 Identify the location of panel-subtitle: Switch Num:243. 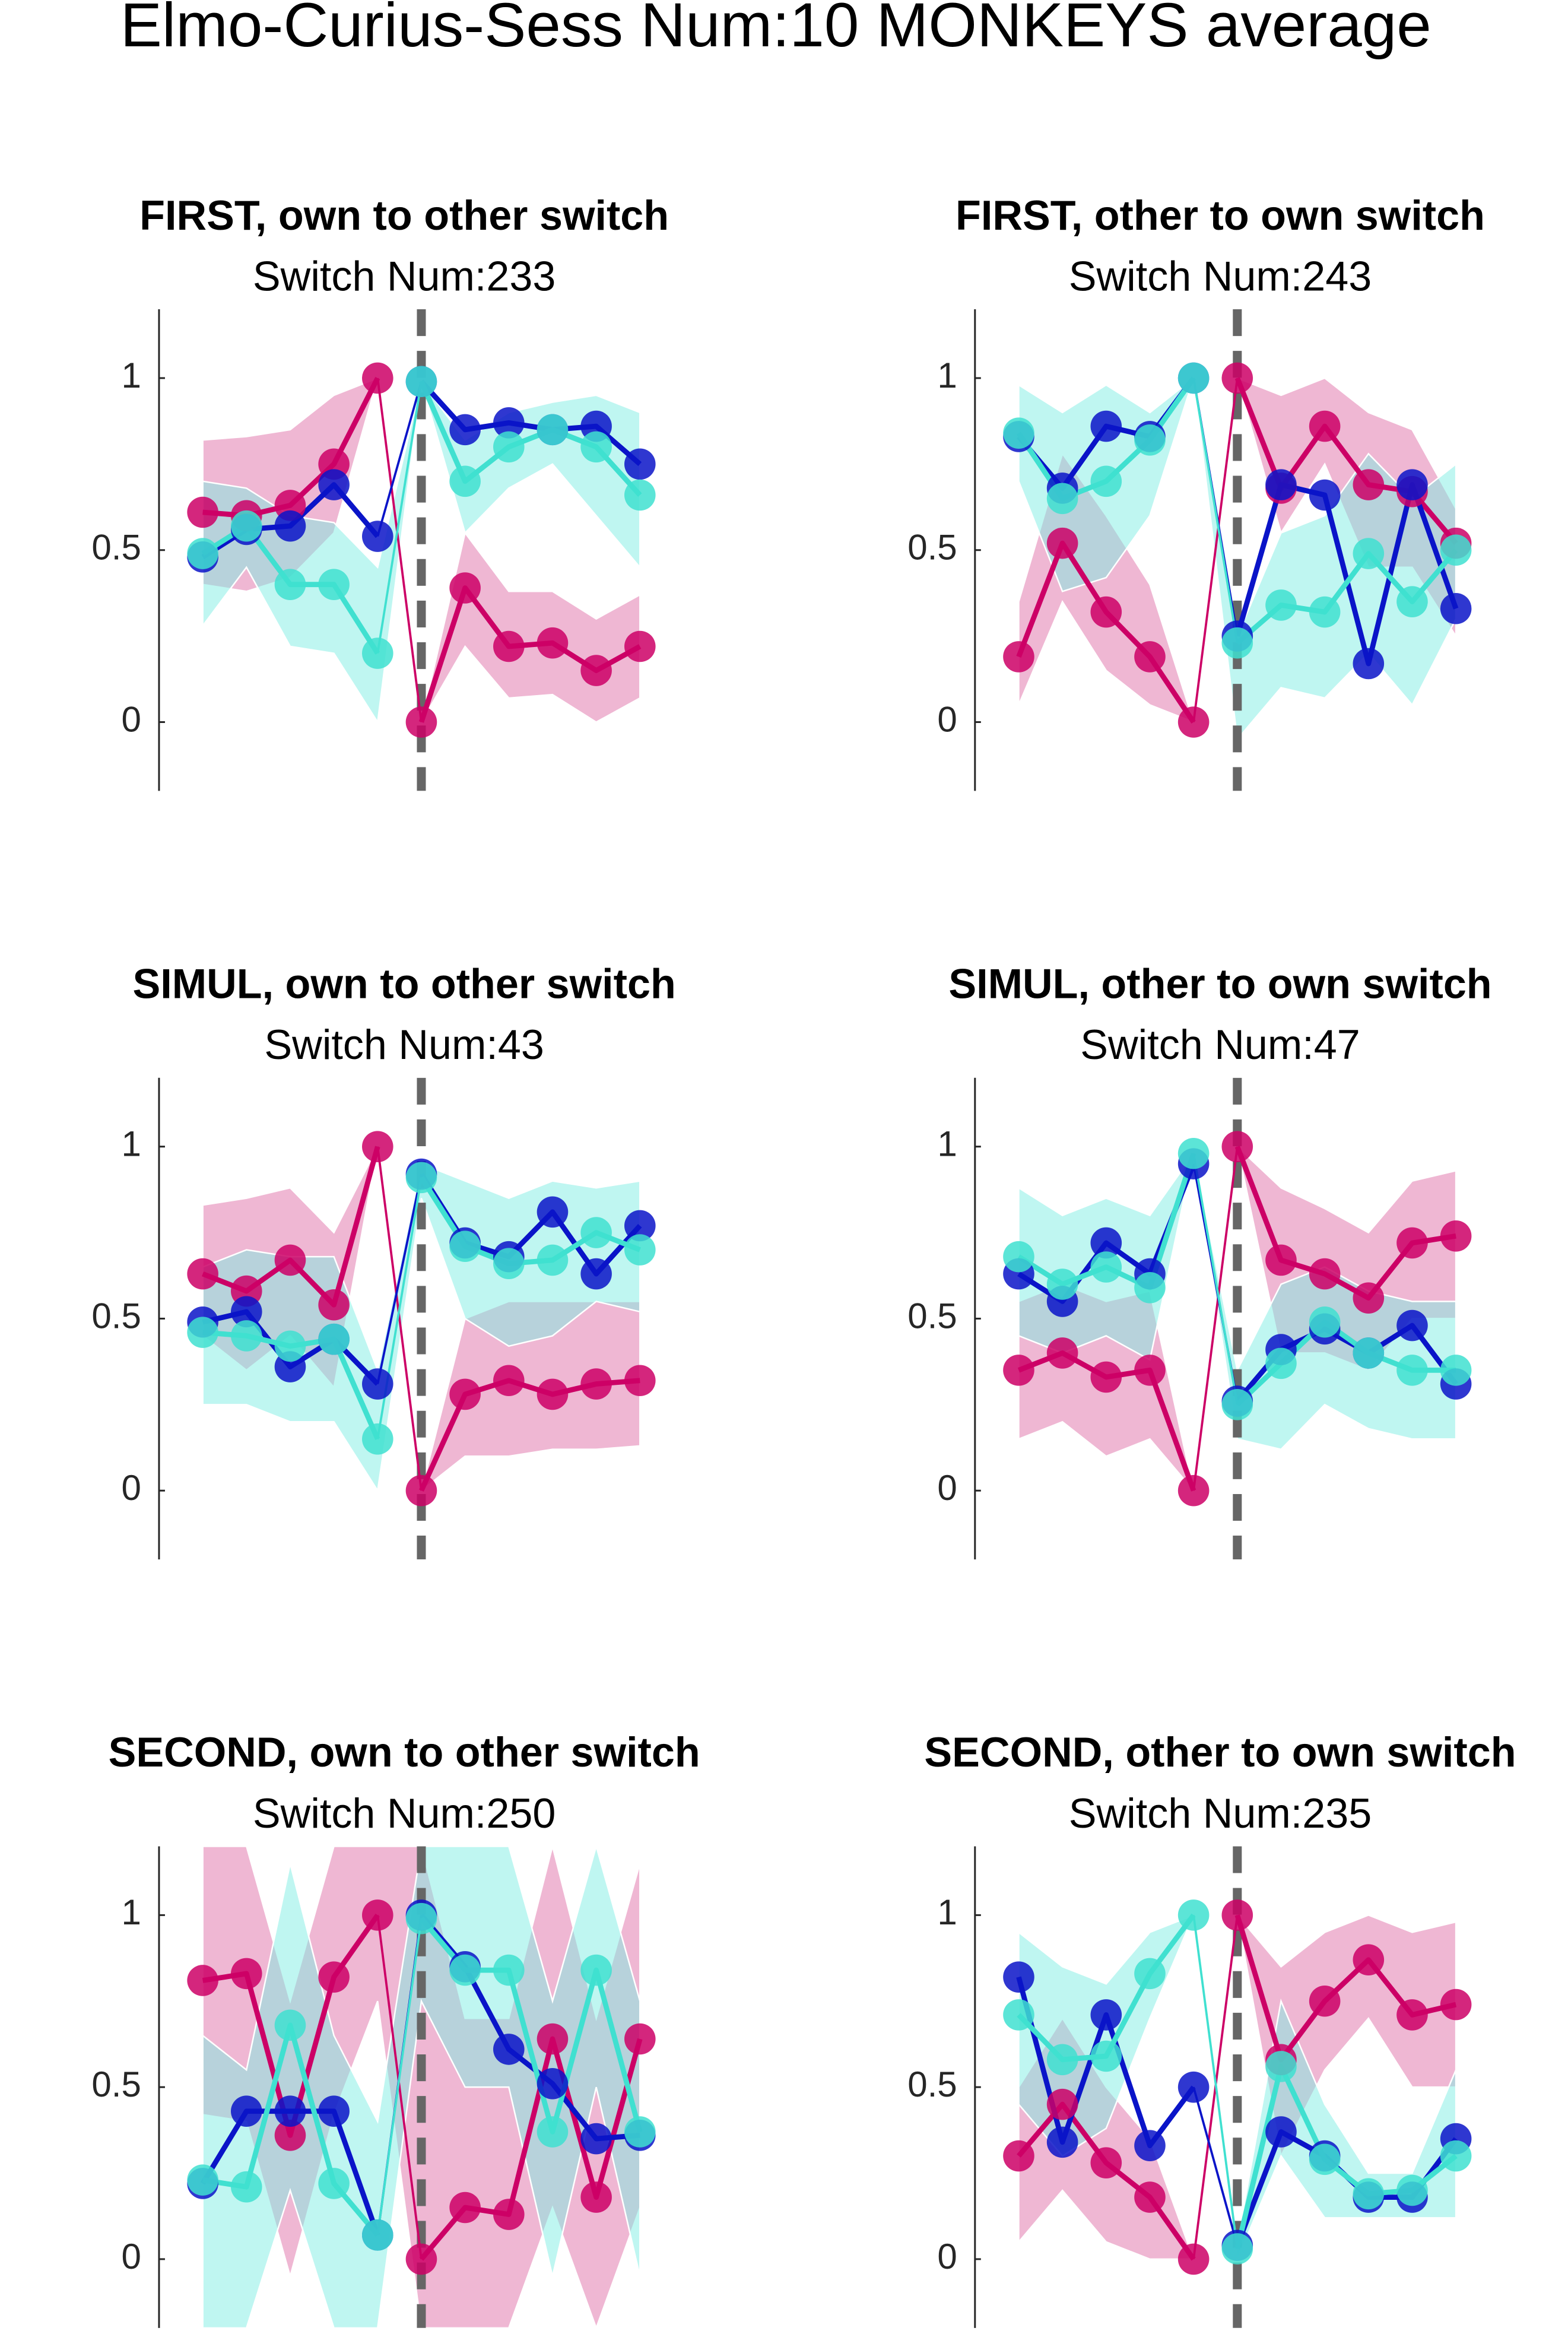
(1220, 276).